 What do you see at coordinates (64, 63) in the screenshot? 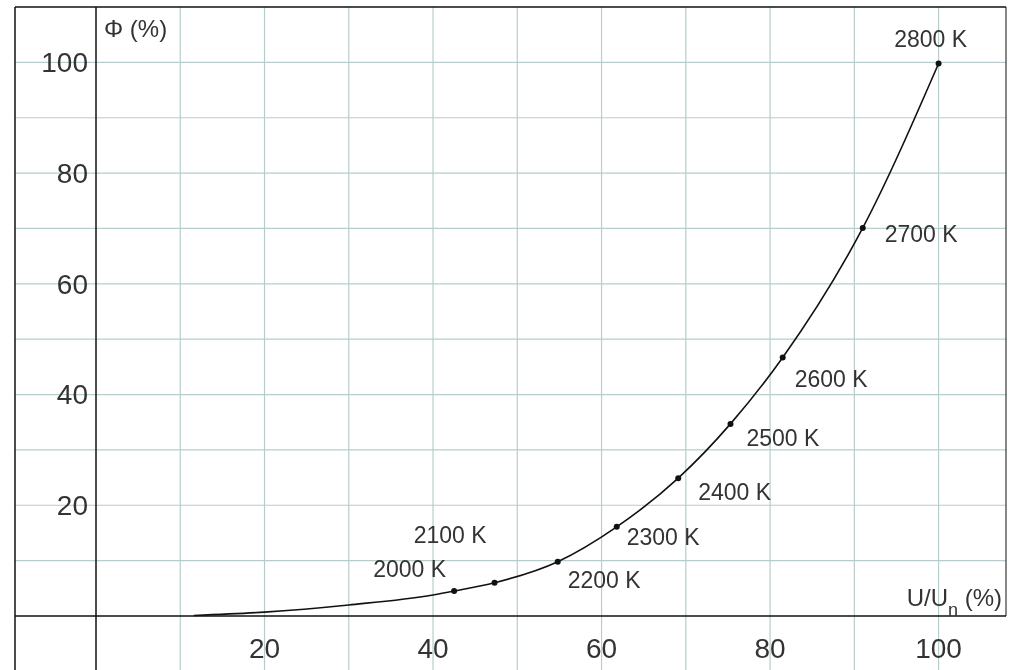
I see `y-tick-label: 100` at bounding box center [64, 63].